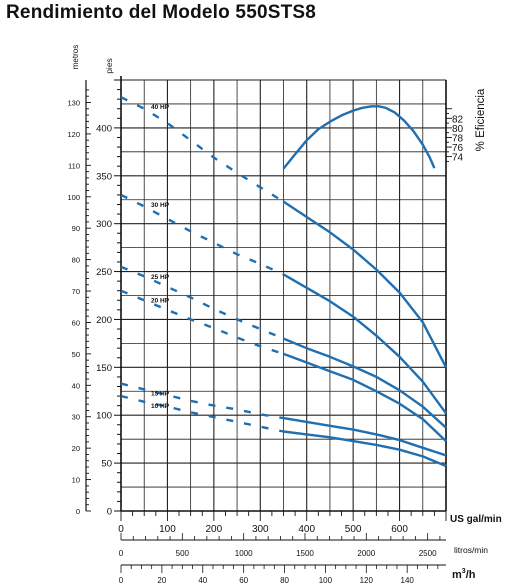 Image resolution: width=512 pixels, height=587 pixels. What do you see at coordinates (121, 529) in the screenshot?
I see `gpm-tick-label: 0` at bounding box center [121, 529].